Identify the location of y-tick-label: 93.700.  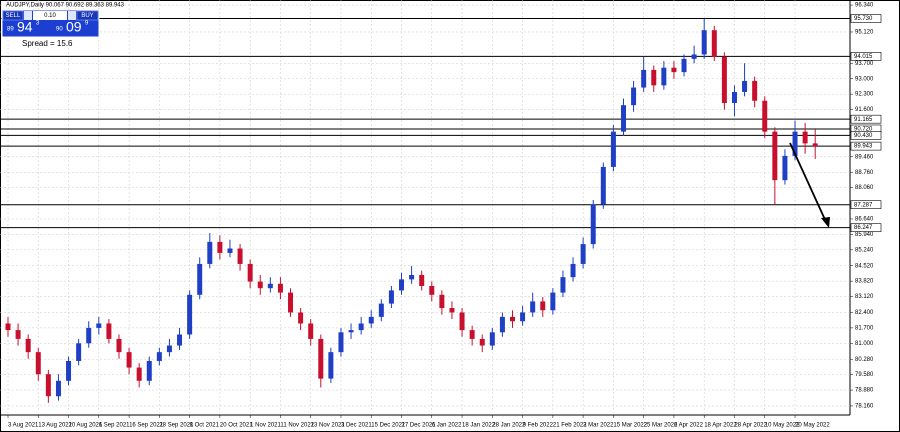
(864, 64).